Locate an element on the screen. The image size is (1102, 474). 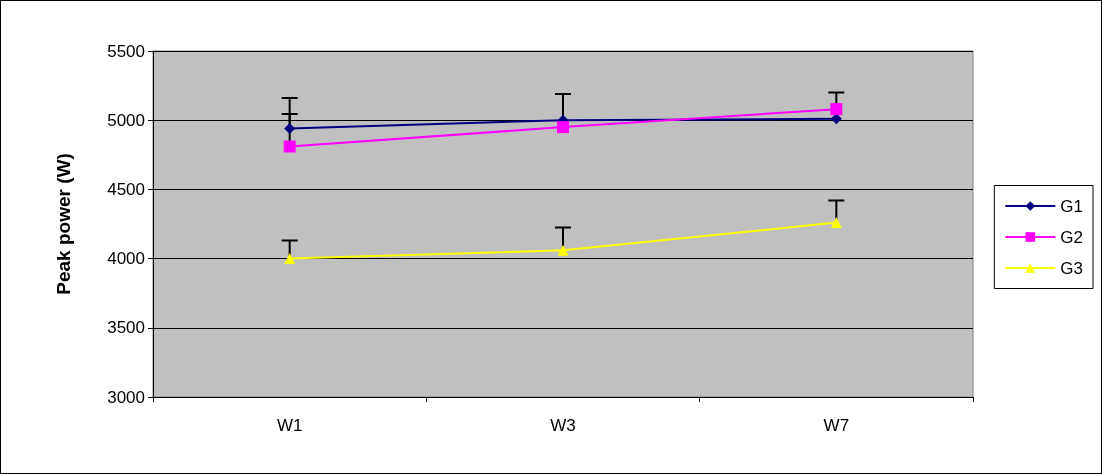
y-tick-label: 3500 is located at coordinates (126, 328).